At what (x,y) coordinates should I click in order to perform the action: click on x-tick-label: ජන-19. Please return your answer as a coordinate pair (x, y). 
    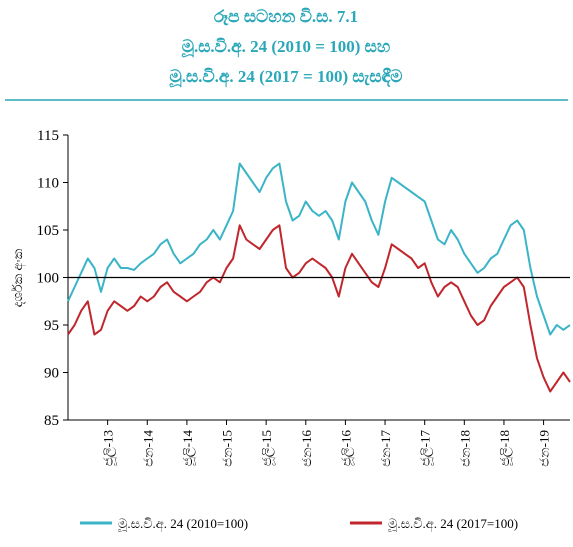
    Looking at the image, I should click on (544, 448).